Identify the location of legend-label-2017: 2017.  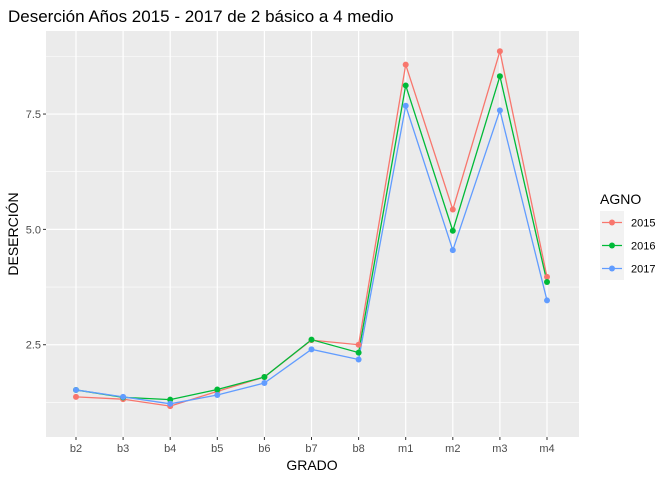
(643, 270).